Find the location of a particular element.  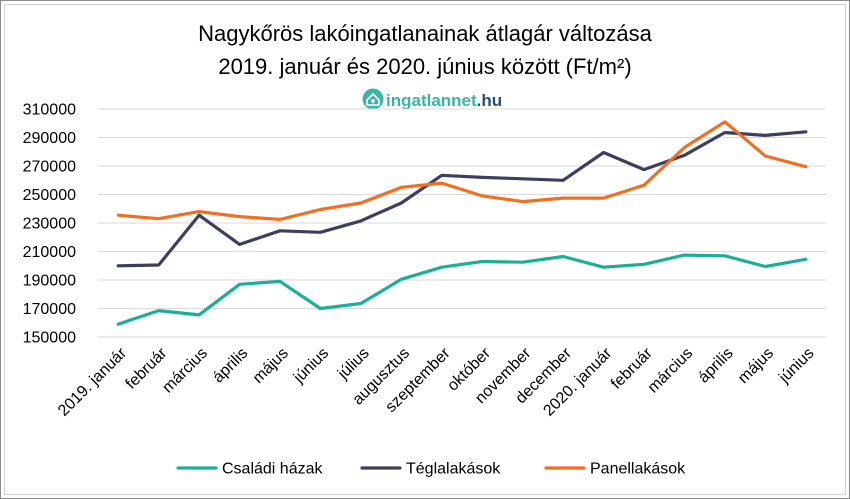

y-tick-label: 230000 is located at coordinates (49, 224).